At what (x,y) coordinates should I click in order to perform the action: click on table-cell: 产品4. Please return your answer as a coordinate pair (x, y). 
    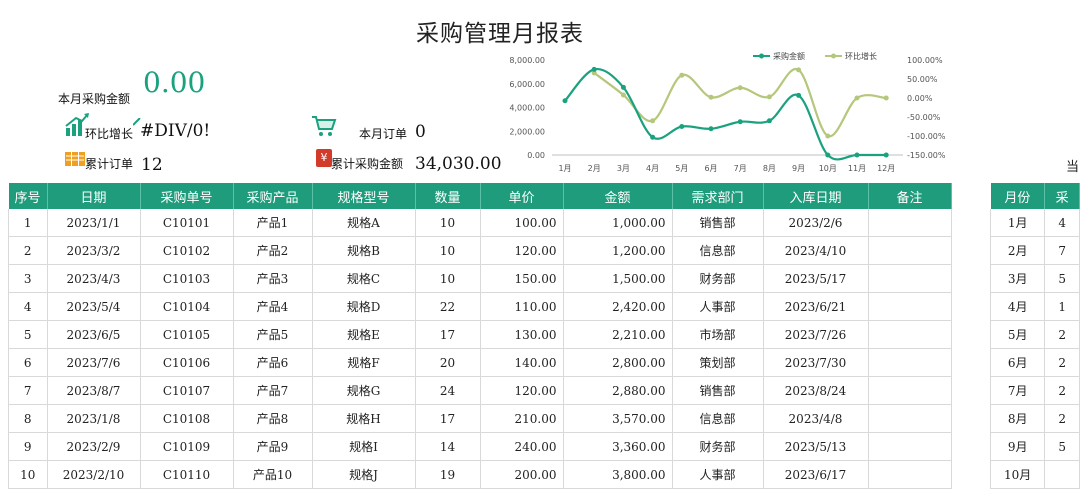
    Looking at the image, I should click on (273, 306).